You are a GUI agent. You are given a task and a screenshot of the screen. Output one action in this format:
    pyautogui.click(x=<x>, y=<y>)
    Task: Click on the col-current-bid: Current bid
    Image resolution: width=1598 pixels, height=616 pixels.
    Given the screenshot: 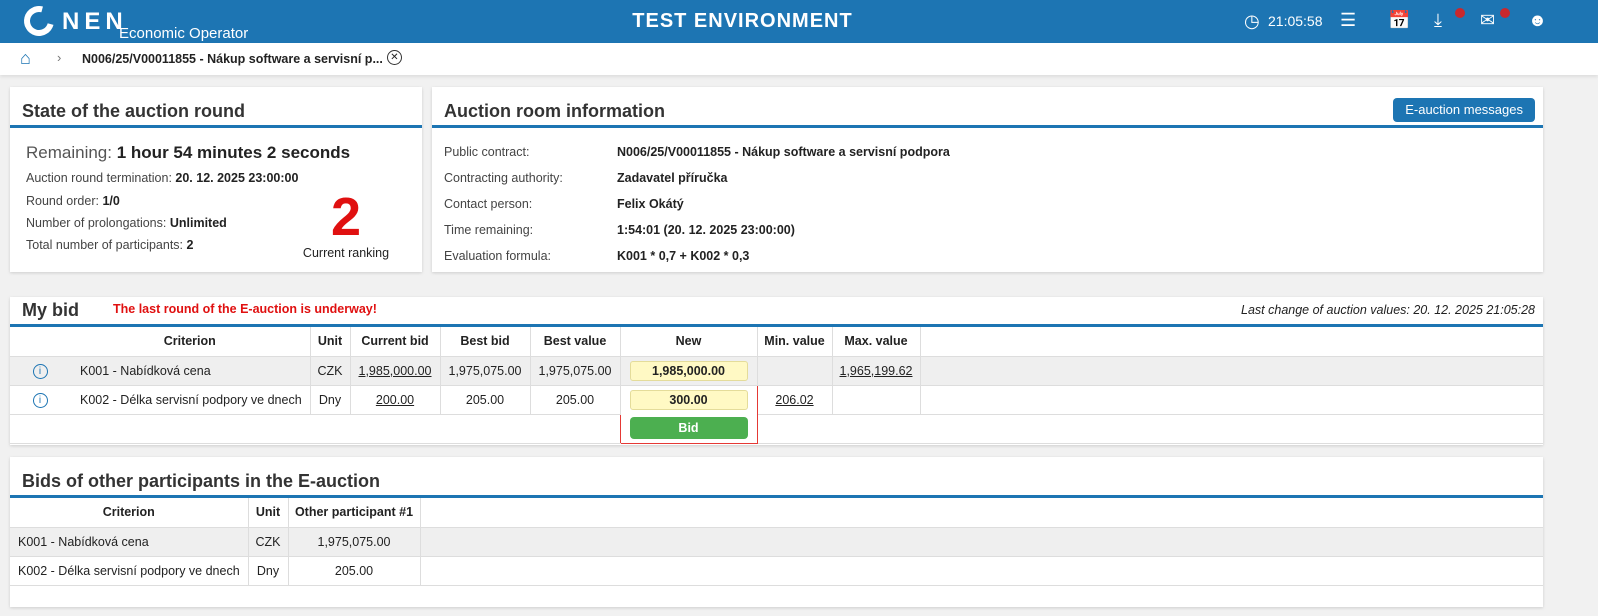 What is the action you would take?
    pyautogui.click(x=395, y=342)
    